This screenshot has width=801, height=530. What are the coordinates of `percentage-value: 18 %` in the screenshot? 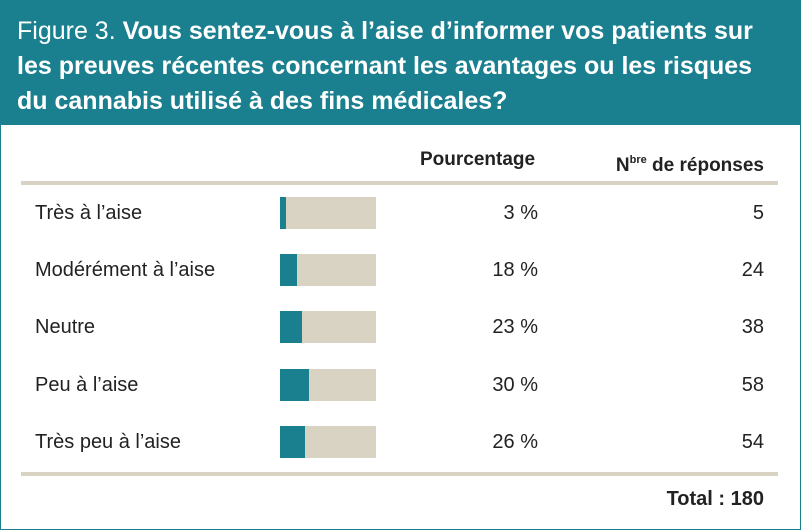 It's located at (515, 270).